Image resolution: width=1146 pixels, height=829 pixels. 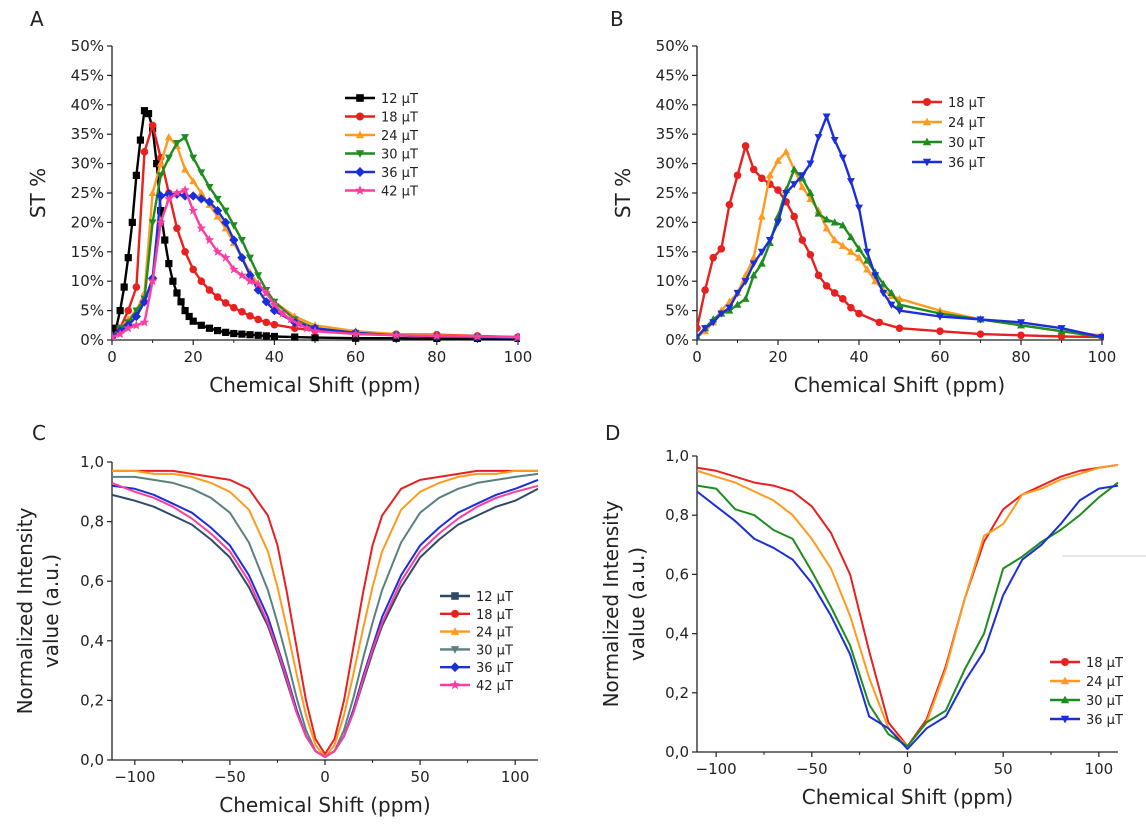 I want to click on panel-a-y-tick-label: 25%, so click(x=87, y=193).